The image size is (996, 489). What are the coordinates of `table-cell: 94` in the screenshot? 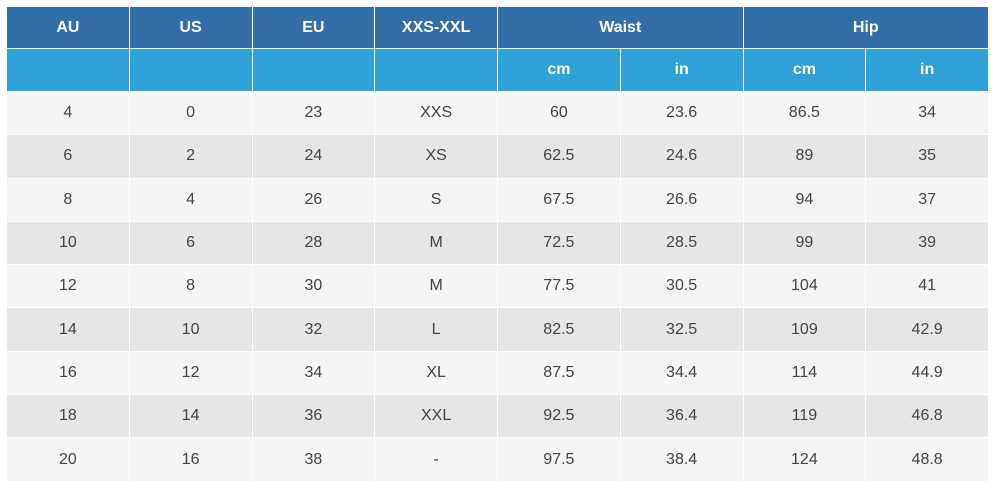 It's located at (804, 199).